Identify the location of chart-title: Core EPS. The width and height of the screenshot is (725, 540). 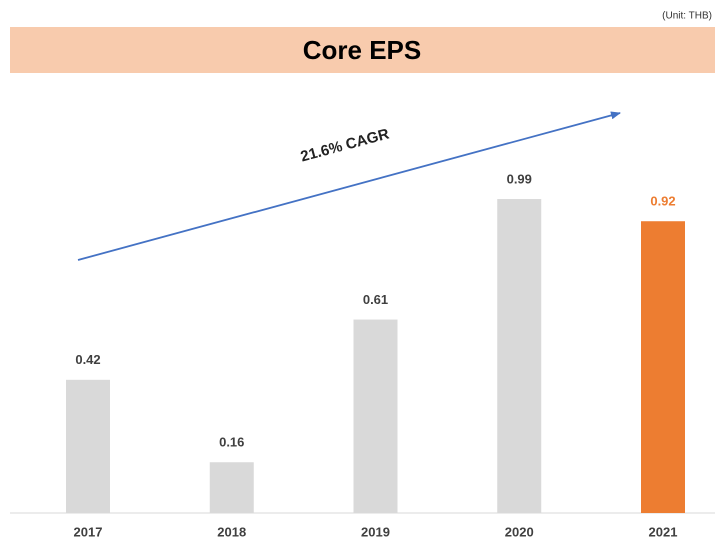
(362, 50).